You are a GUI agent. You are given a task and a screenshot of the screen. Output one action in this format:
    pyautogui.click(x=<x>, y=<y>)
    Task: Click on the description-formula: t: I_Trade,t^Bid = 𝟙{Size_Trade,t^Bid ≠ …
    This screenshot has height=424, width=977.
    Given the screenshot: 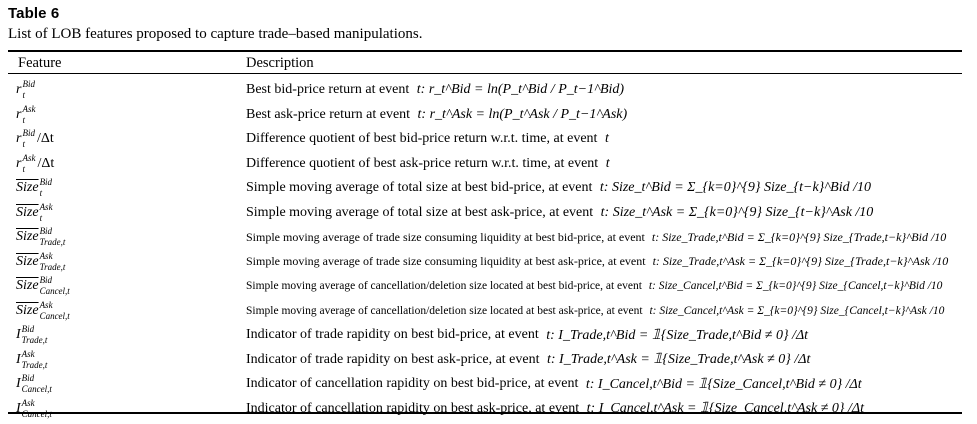 What is the action you would take?
    pyautogui.click(x=677, y=335)
    